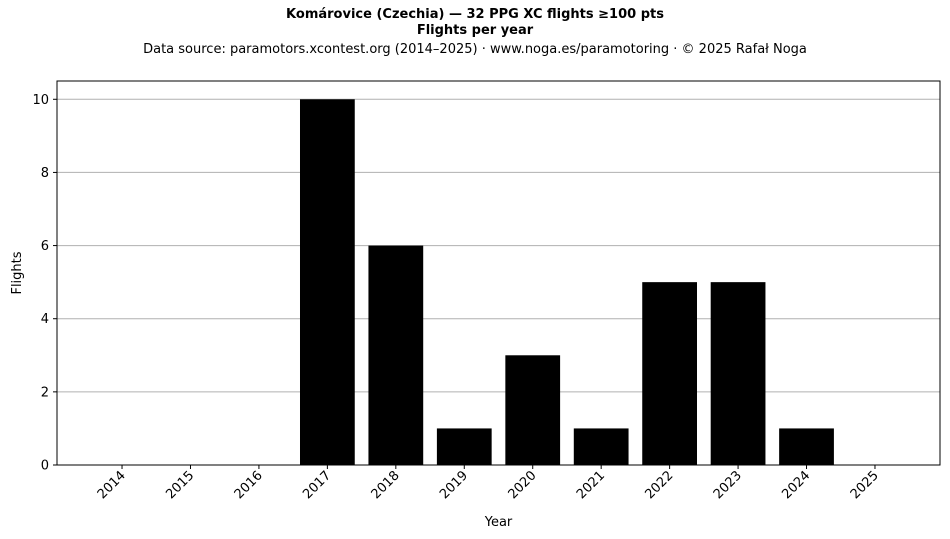  I want to click on y-tick-label: 0, so click(45, 466).